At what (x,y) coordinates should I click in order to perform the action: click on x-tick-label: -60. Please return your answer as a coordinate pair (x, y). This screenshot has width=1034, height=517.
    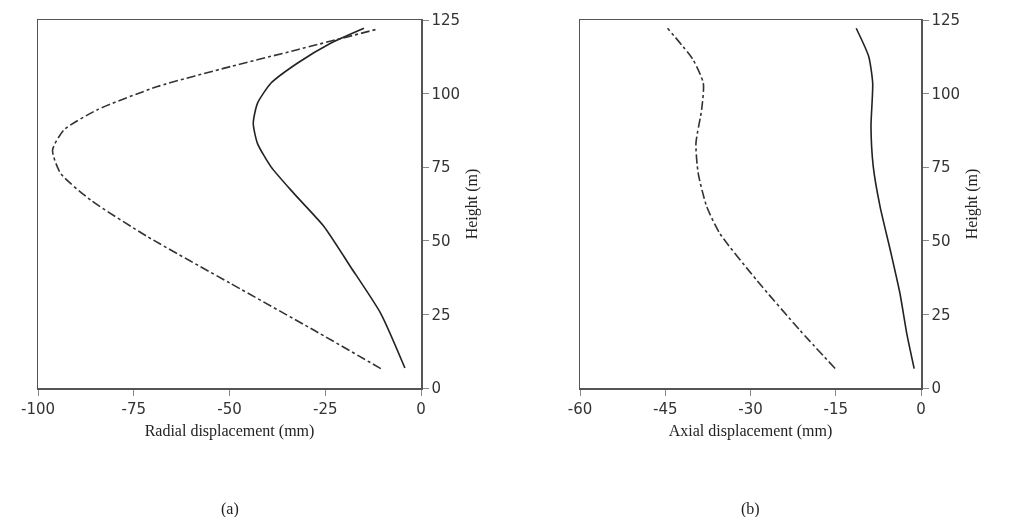
    Looking at the image, I should click on (580, 408).